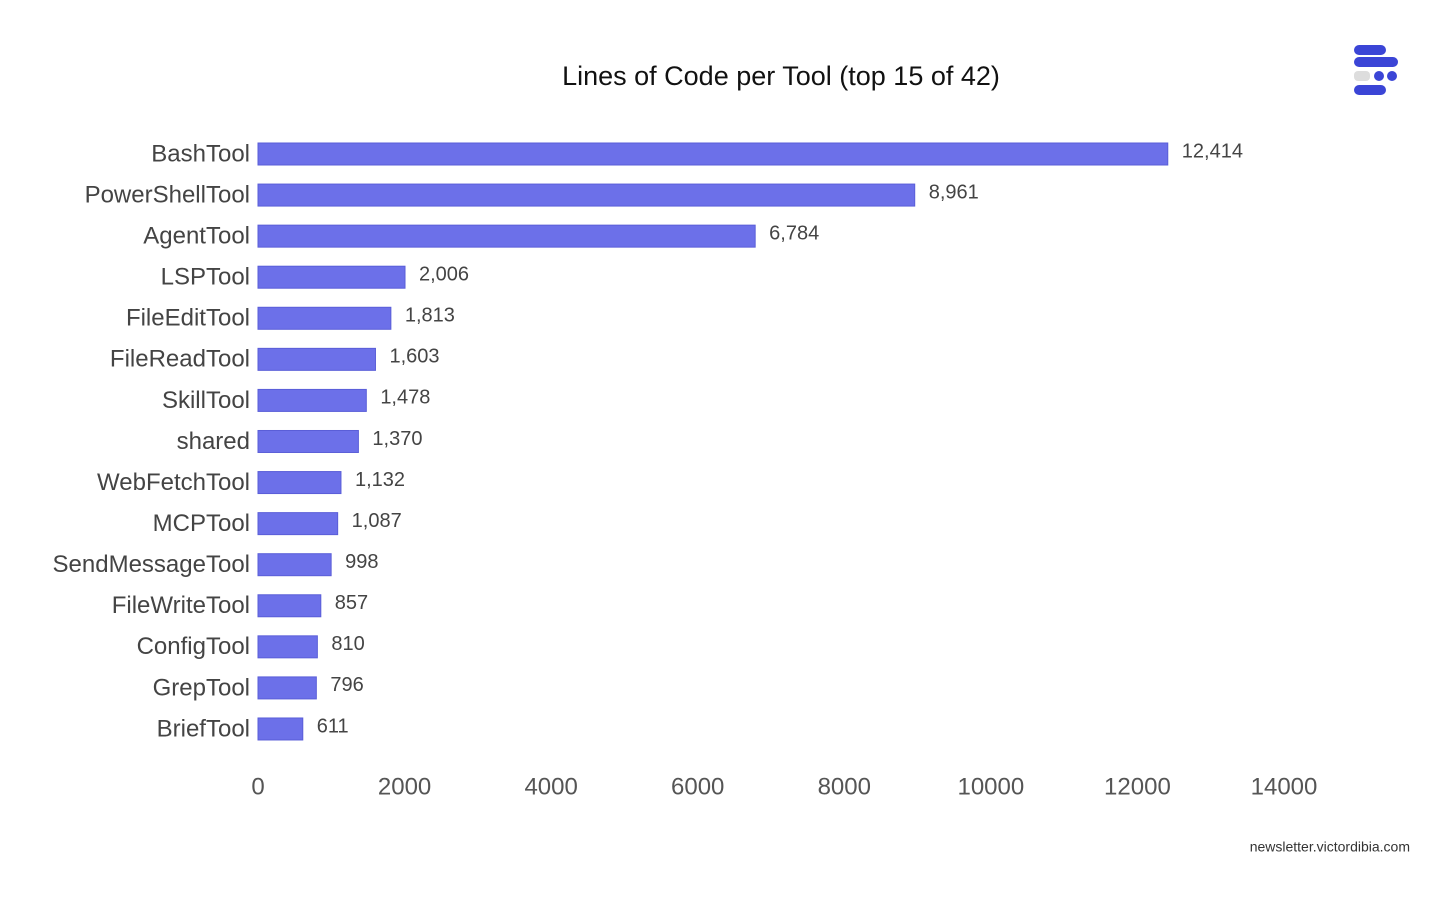  What do you see at coordinates (781, 76) in the screenshot?
I see `chart-title: Lines of Code per Tool (top 15 of 42)` at bounding box center [781, 76].